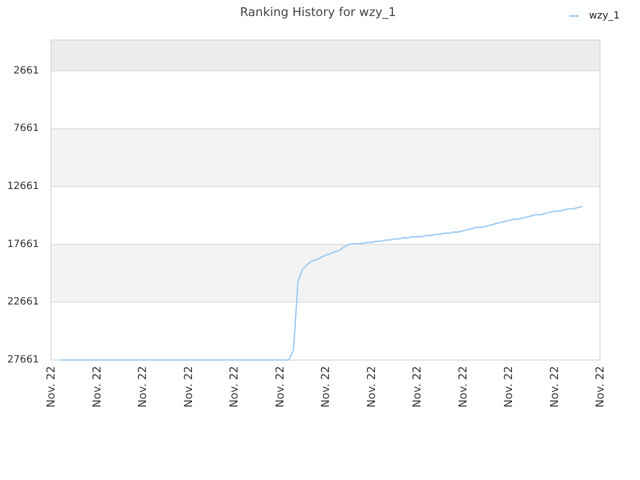 This screenshot has height=480, width=640. I want to click on chart-title: Ranking History for wzy_1, so click(318, 12).